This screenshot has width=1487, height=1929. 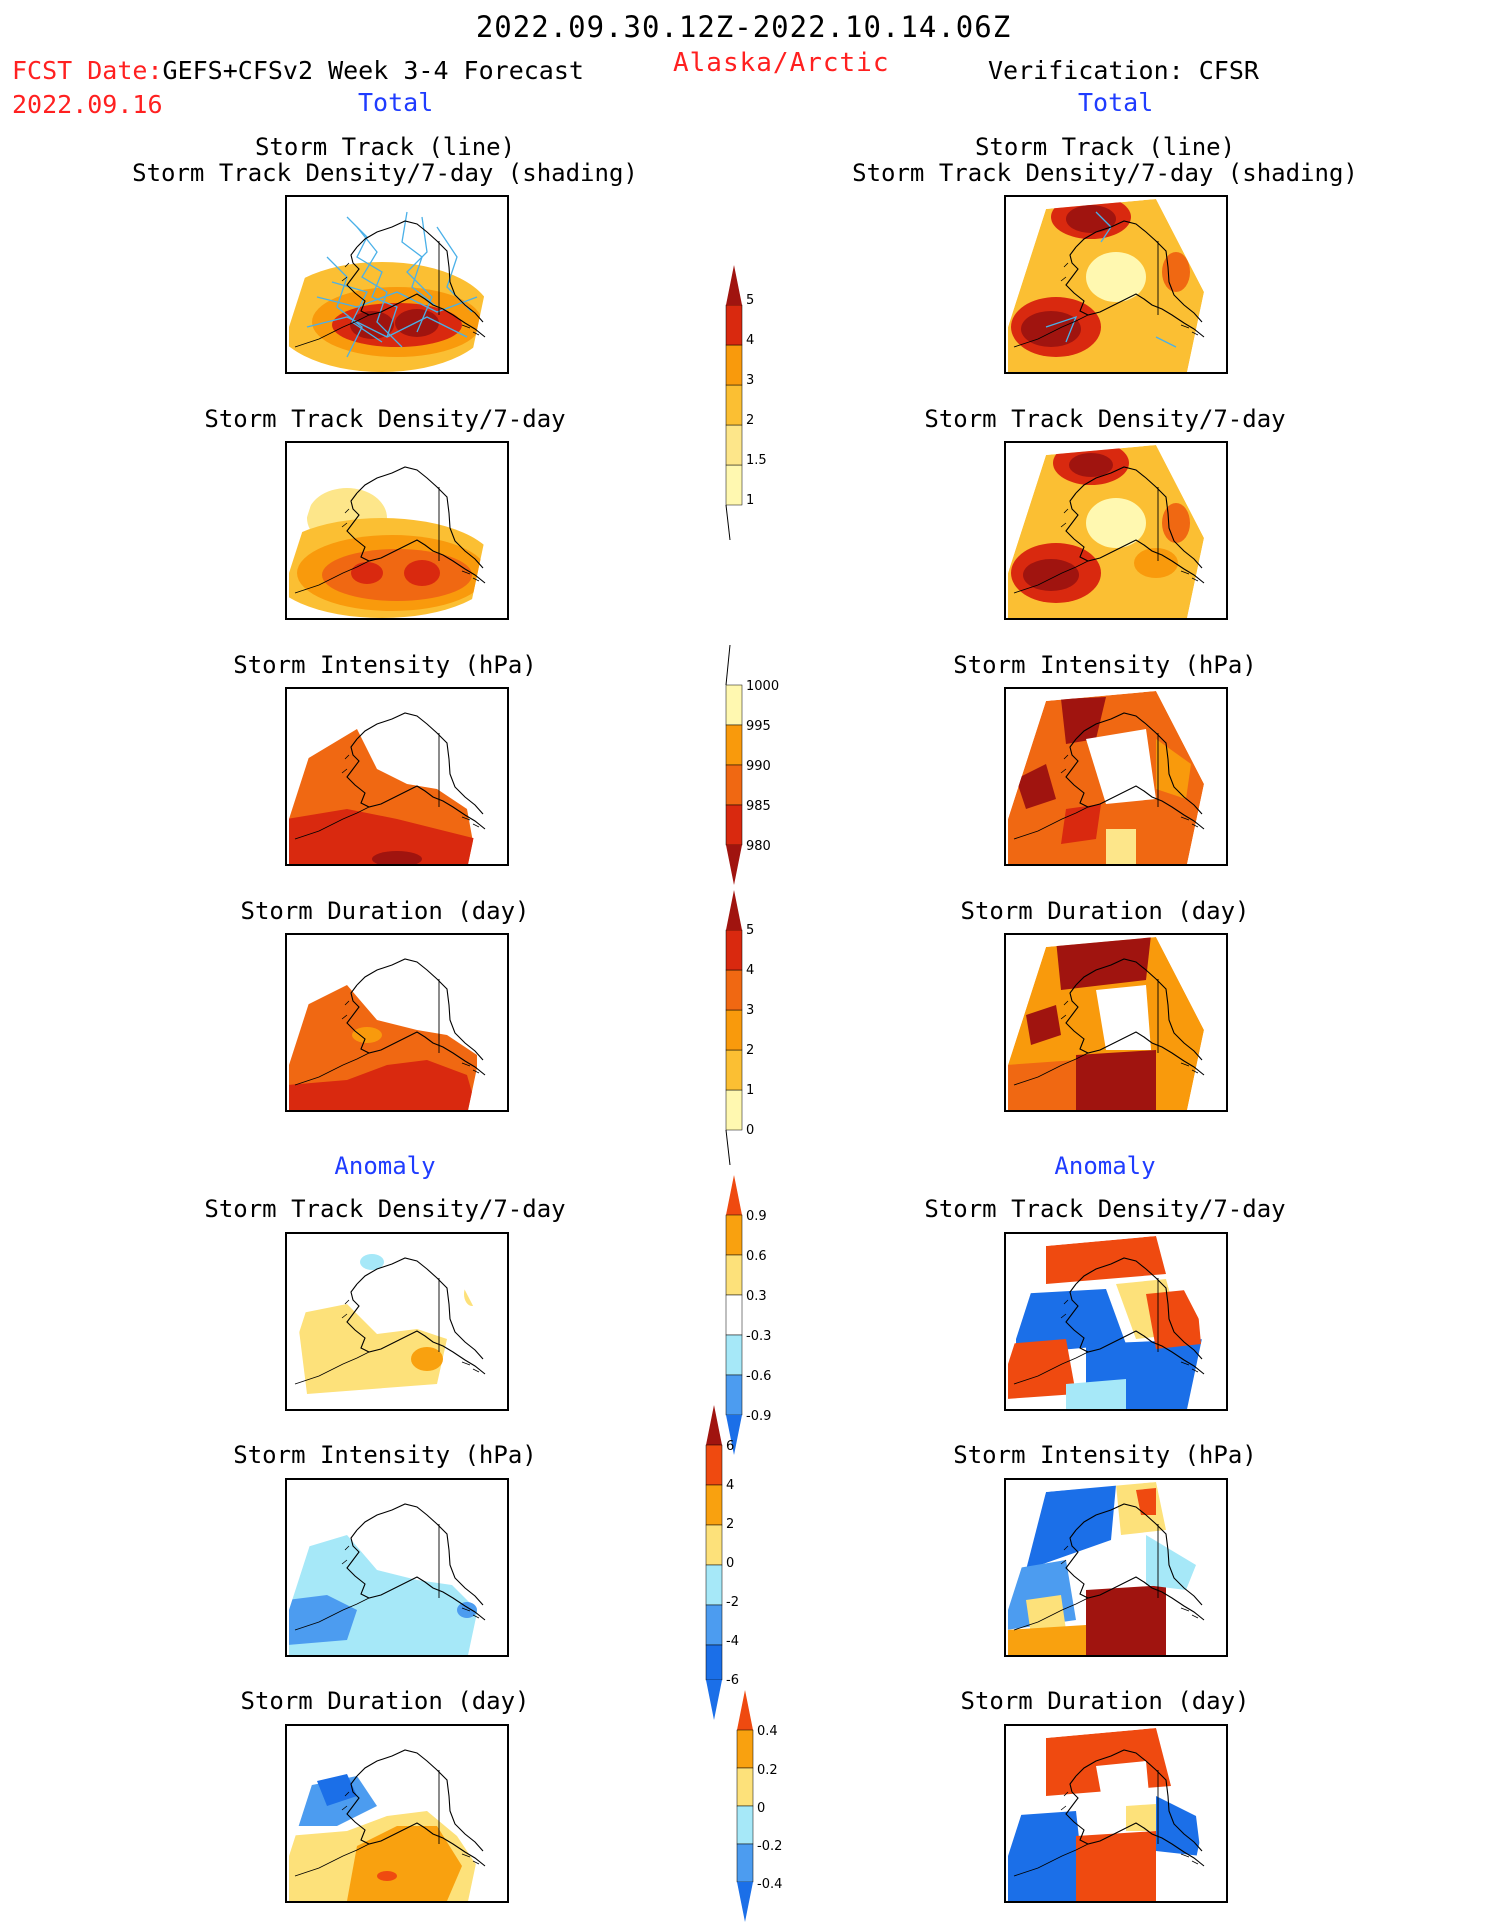 I want to click on tick-density-anom-0_6: 0.6, so click(x=756, y=1256).